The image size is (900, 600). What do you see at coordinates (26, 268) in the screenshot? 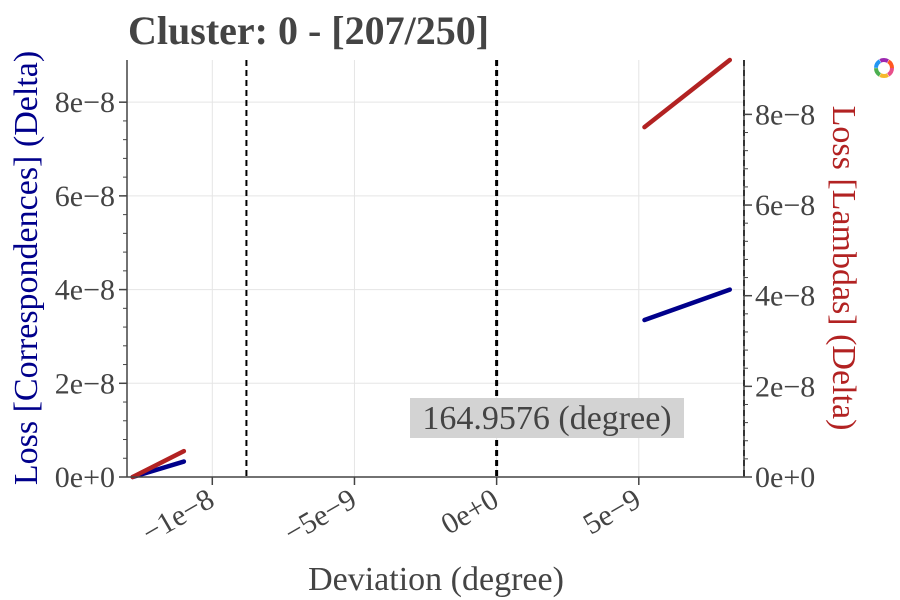
I see `y-axis-left-label: Loss [Correspondences] (Delta)` at bounding box center [26, 268].